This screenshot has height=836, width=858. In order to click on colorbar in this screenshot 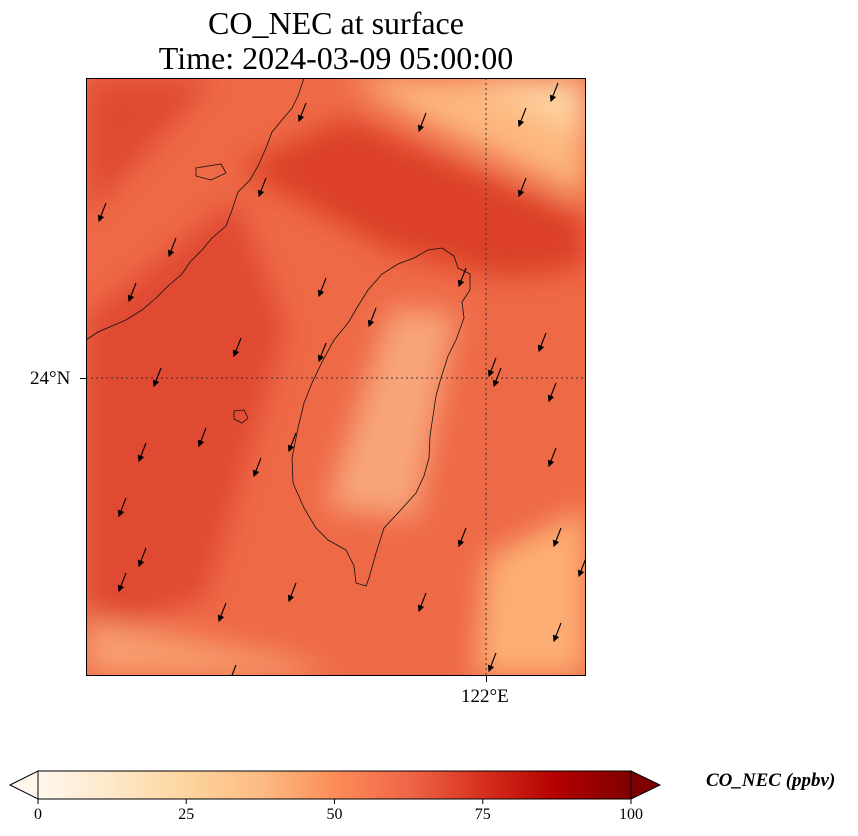, I will do `click(335, 787)`.